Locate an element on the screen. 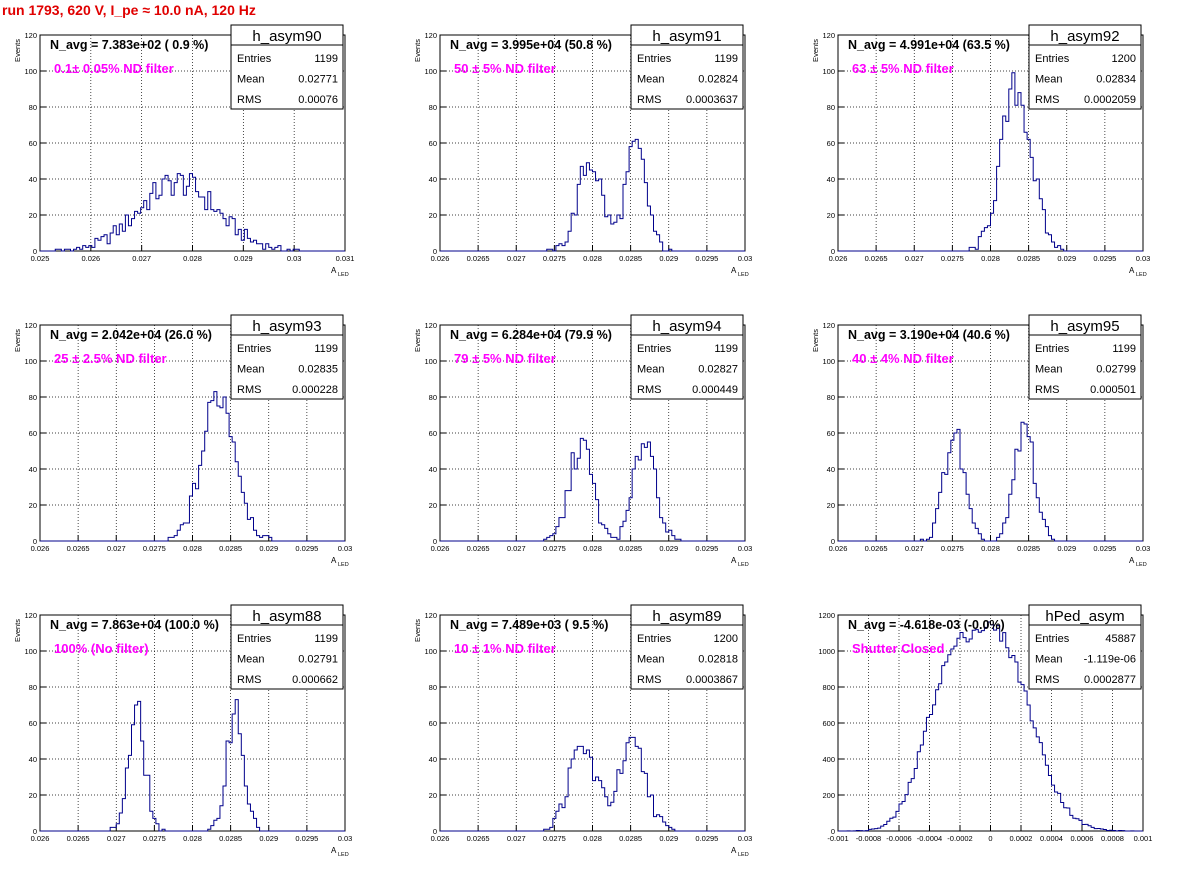 The image size is (1196, 872). x-tick-label: 0.0004 is located at coordinates (1051, 838).